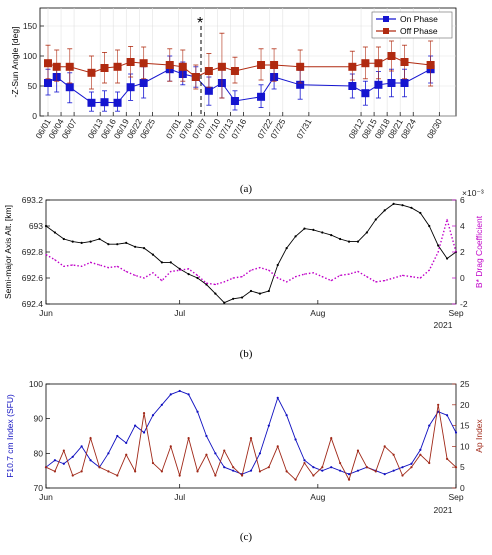  I want to click on panel-a-x-tick-label: 08/30, so click(434, 129).